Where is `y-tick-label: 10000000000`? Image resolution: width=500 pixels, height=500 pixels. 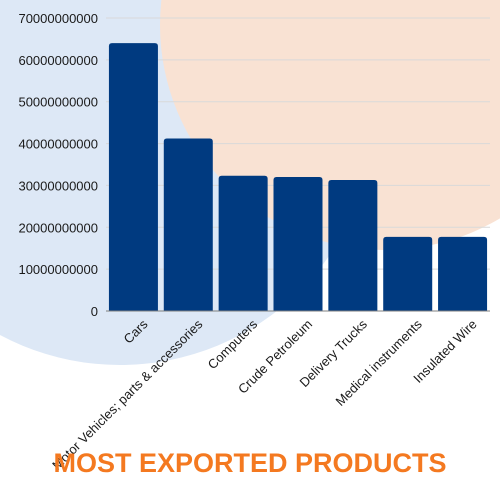 y-tick-label: 10000000000 is located at coordinates (58, 269).